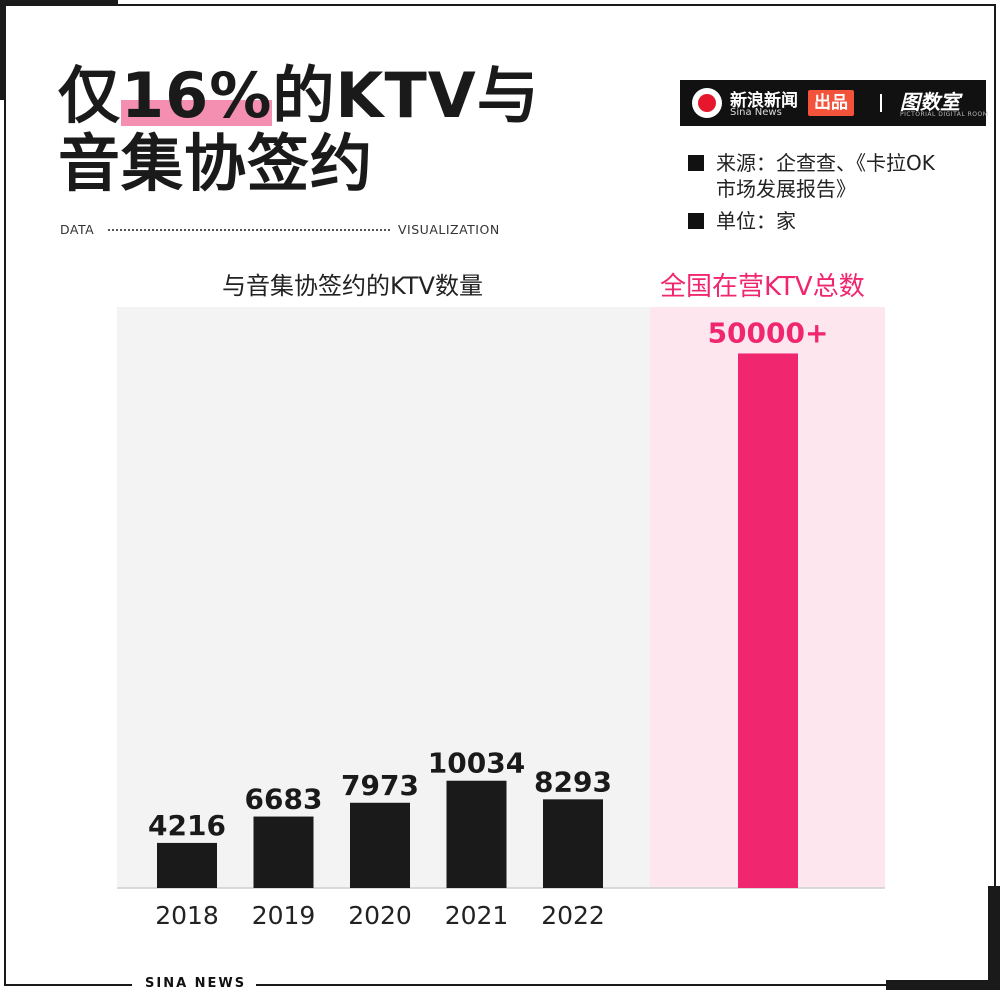 The width and height of the screenshot is (1000, 991). Describe the element at coordinates (995, 445) in the screenshot. I see `frame-right` at that location.